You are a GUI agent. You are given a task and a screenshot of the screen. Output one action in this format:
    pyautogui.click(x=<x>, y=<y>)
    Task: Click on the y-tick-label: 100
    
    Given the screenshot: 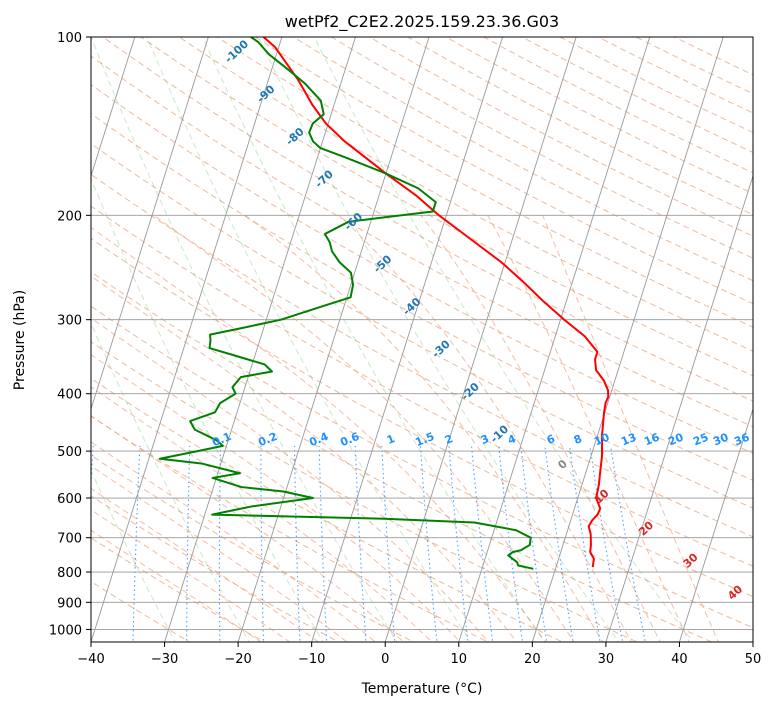 What is the action you would take?
    pyautogui.click(x=69, y=38)
    